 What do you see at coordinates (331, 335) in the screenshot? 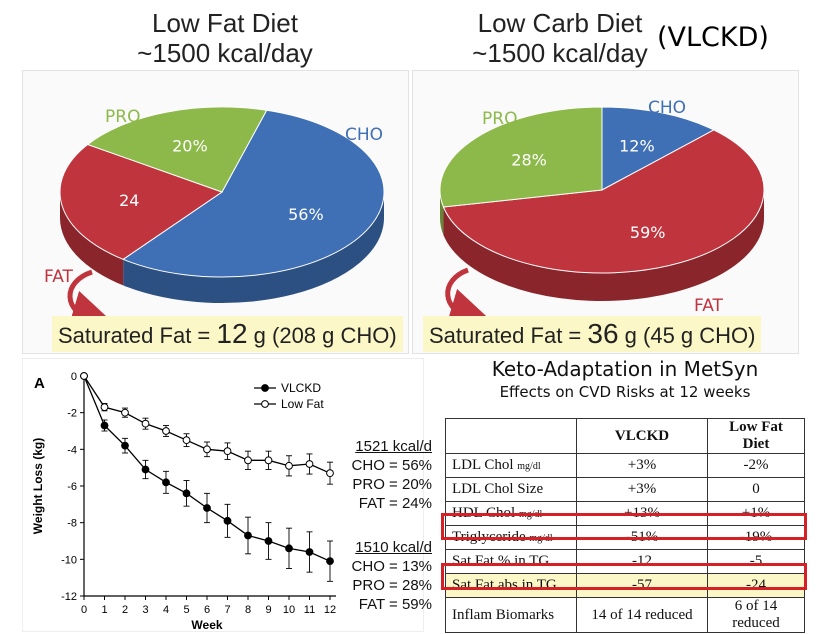
I see `left-sat-suffix: (208 g CHO)` at bounding box center [331, 335].